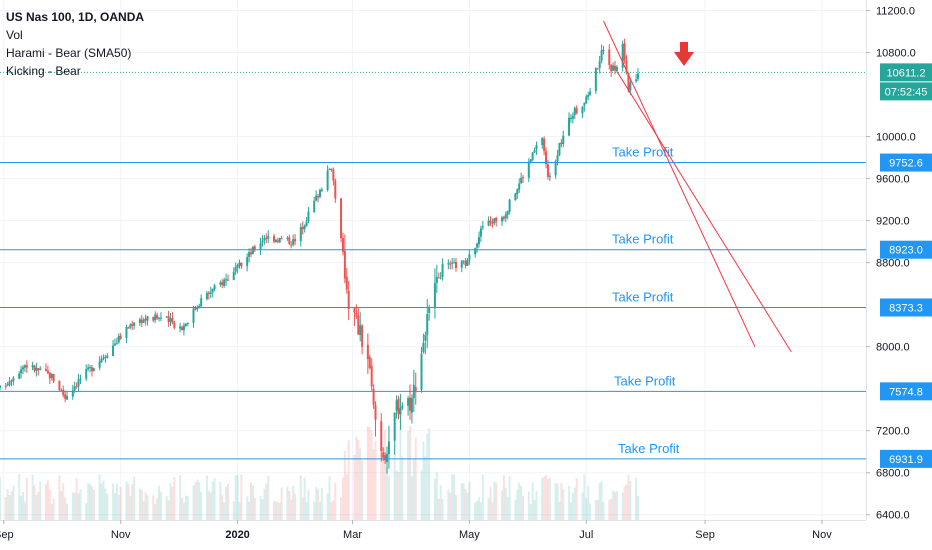 This screenshot has width=932, height=550. What do you see at coordinates (237, 535) in the screenshot?
I see `x-tick-label: 2020` at bounding box center [237, 535].